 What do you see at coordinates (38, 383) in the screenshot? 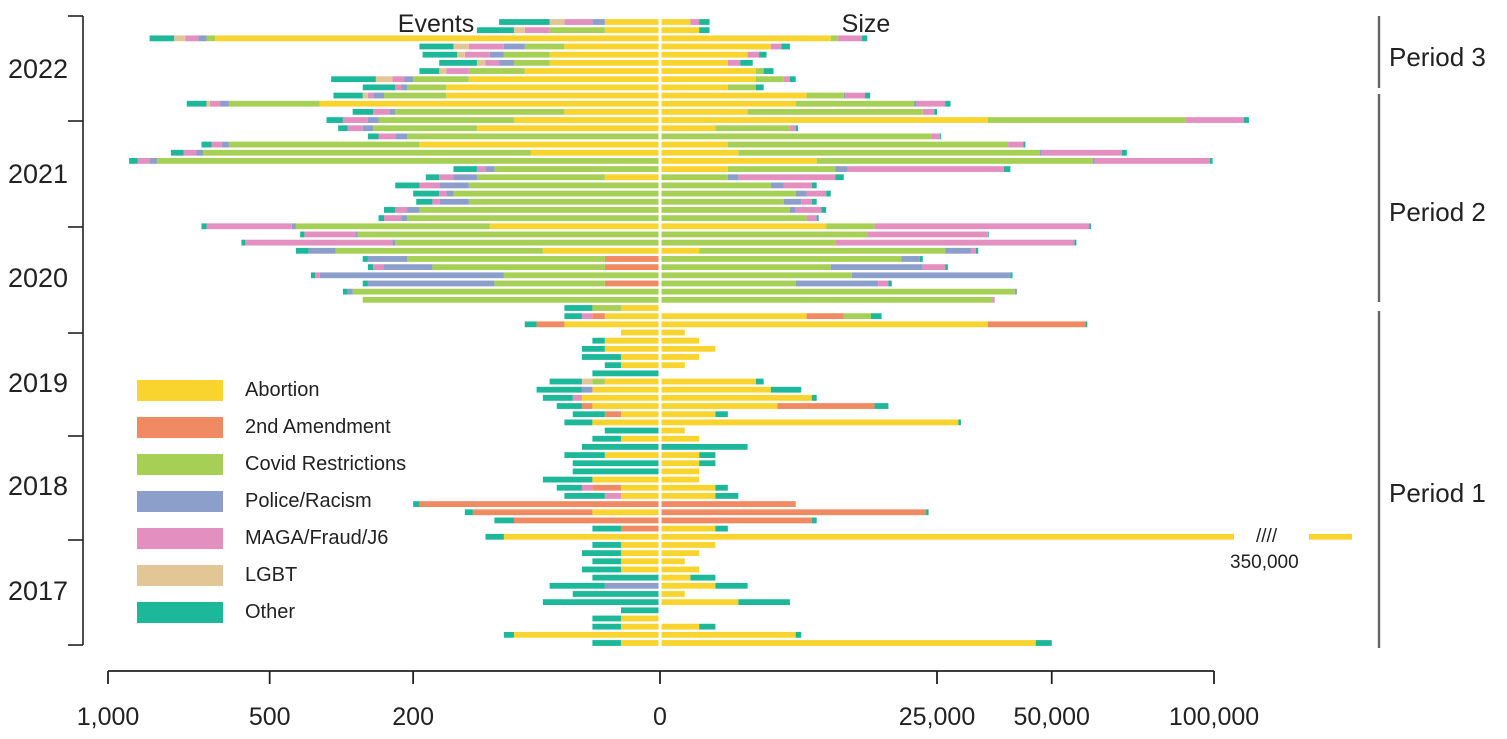
I see `year-label-2019: 2019` at bounding box center [38, 383].